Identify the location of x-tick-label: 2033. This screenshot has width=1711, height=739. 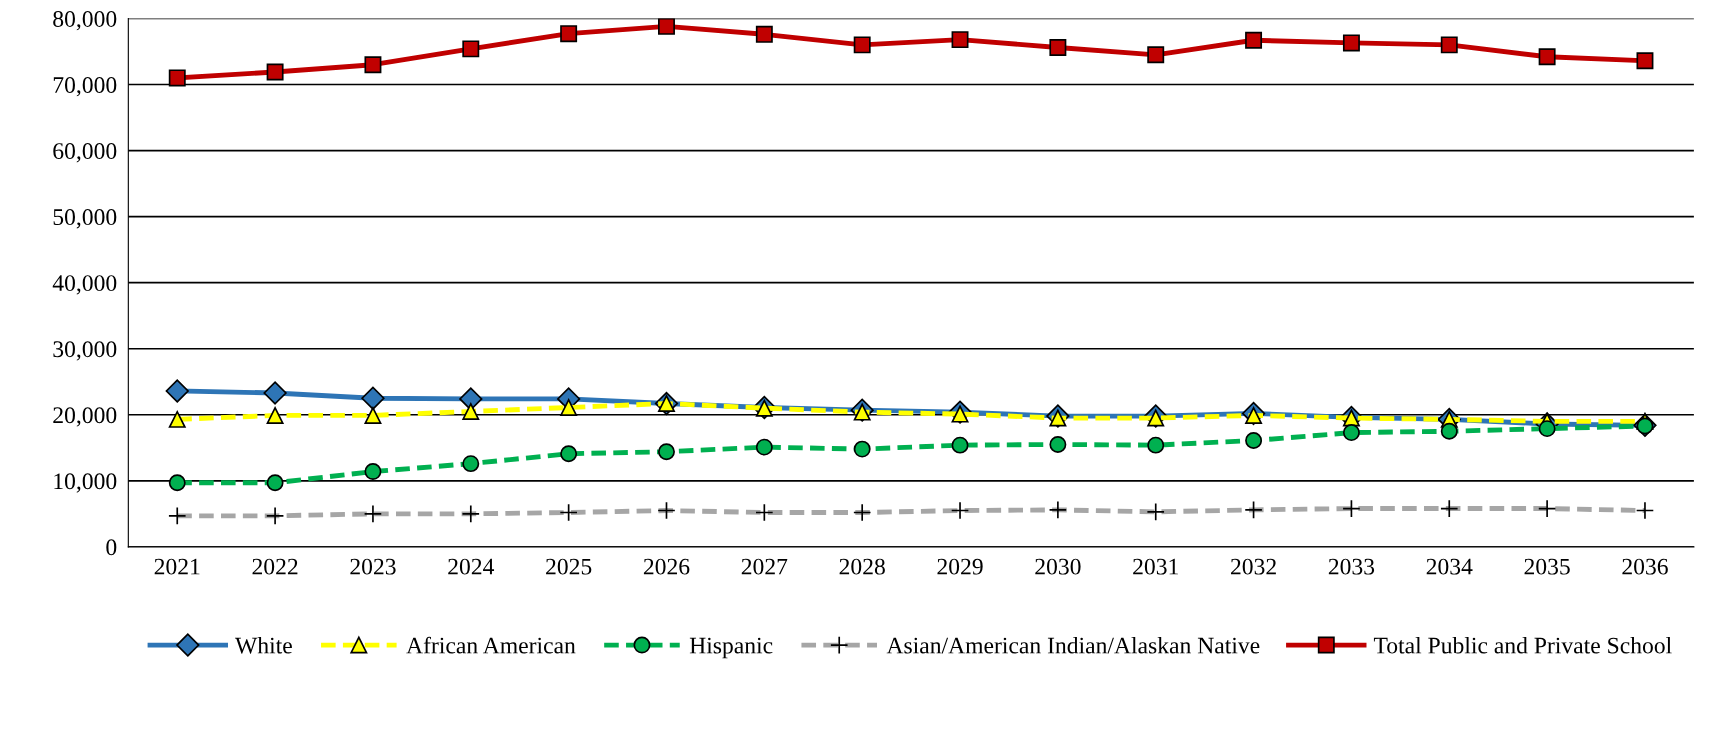
(1351, 566).